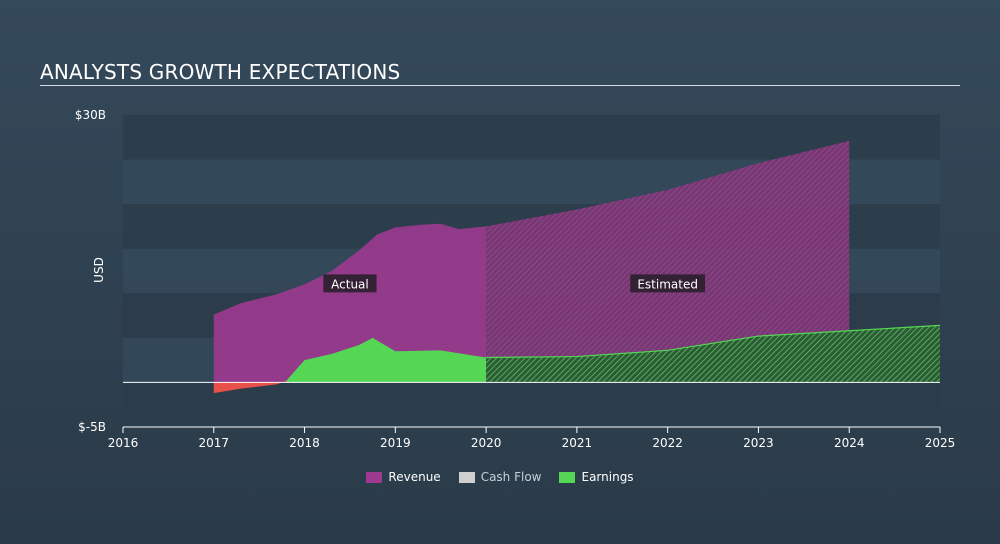 This screenshot has width=1000, height=544. What do you see at coordinates (123, 443) in the screenshot?
I see `x-tick-label-2016: 2016` at bounding box center [123, 443].